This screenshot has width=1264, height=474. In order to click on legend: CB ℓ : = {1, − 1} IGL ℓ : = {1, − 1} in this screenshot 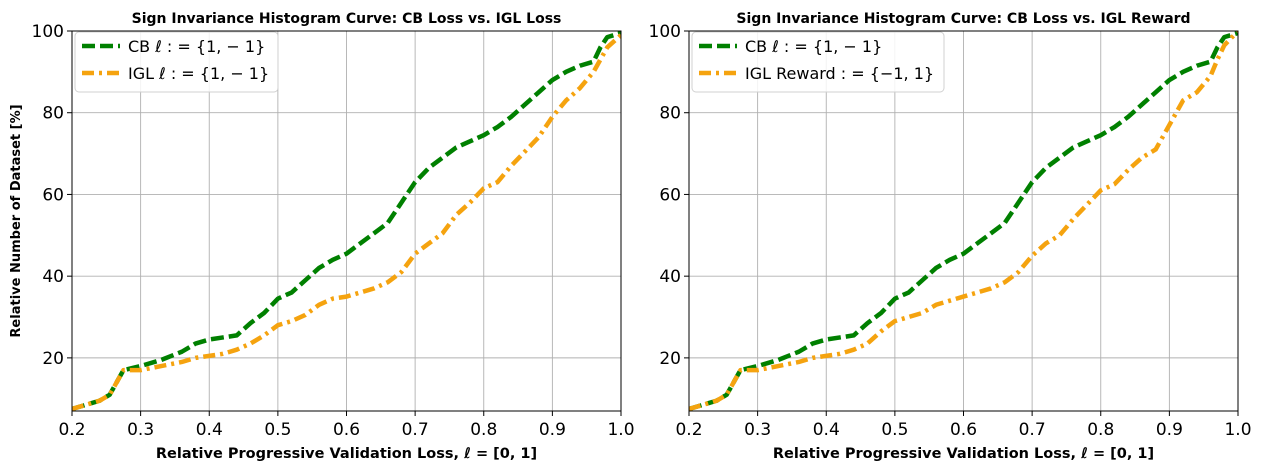, I will do `click(176, 62)`.